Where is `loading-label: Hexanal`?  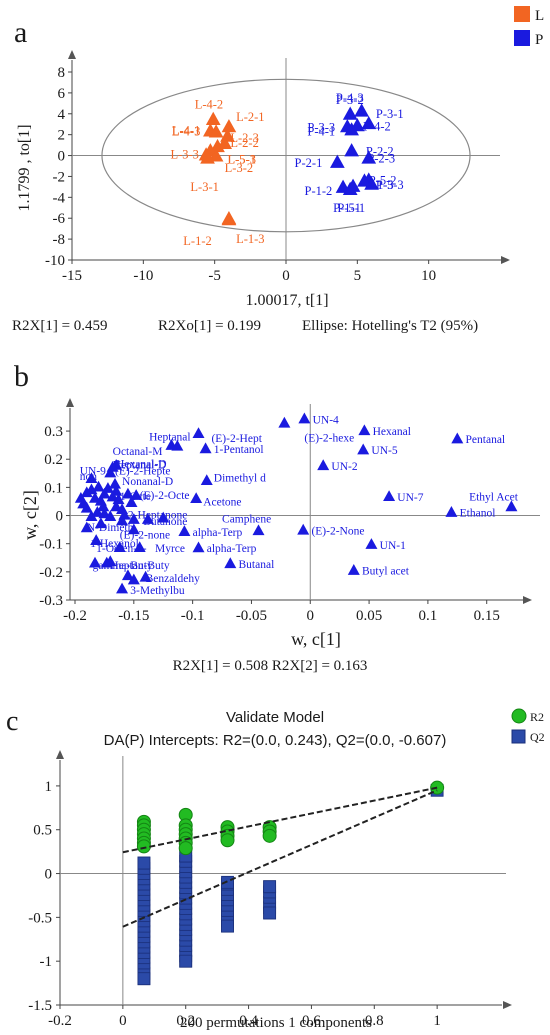 loading-label: Hexanal is located at coordinates (392, 432).